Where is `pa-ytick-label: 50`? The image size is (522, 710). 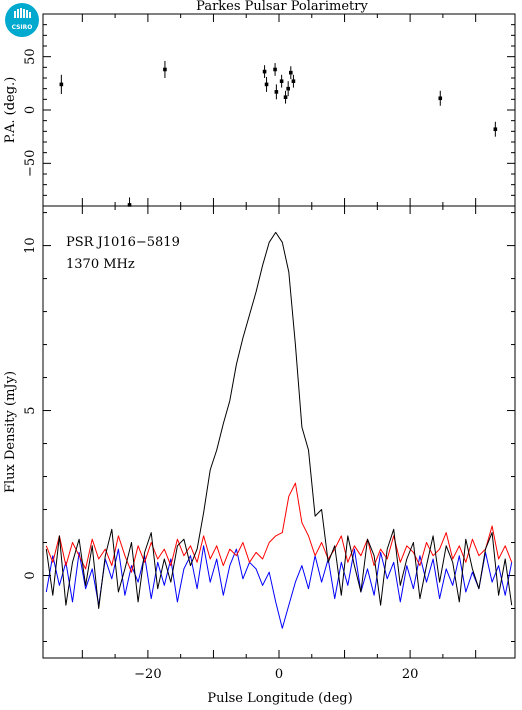
pa-ytick-label: 50 is located at coordinates (30, 56).